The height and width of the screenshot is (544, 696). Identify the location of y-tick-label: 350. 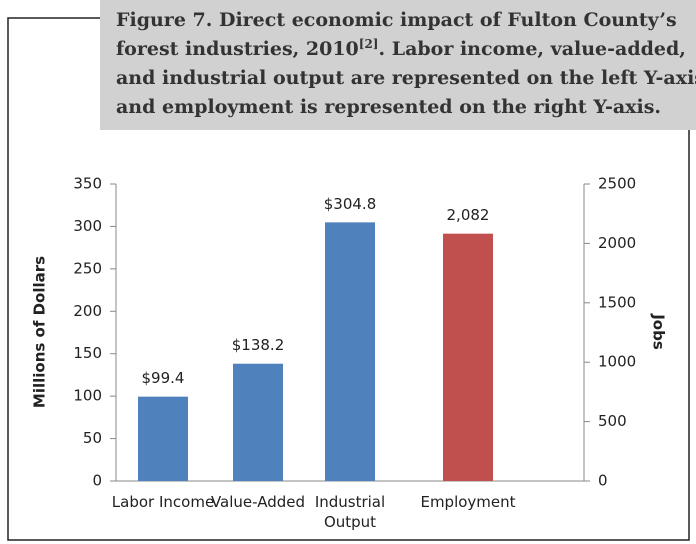
(87, 184).